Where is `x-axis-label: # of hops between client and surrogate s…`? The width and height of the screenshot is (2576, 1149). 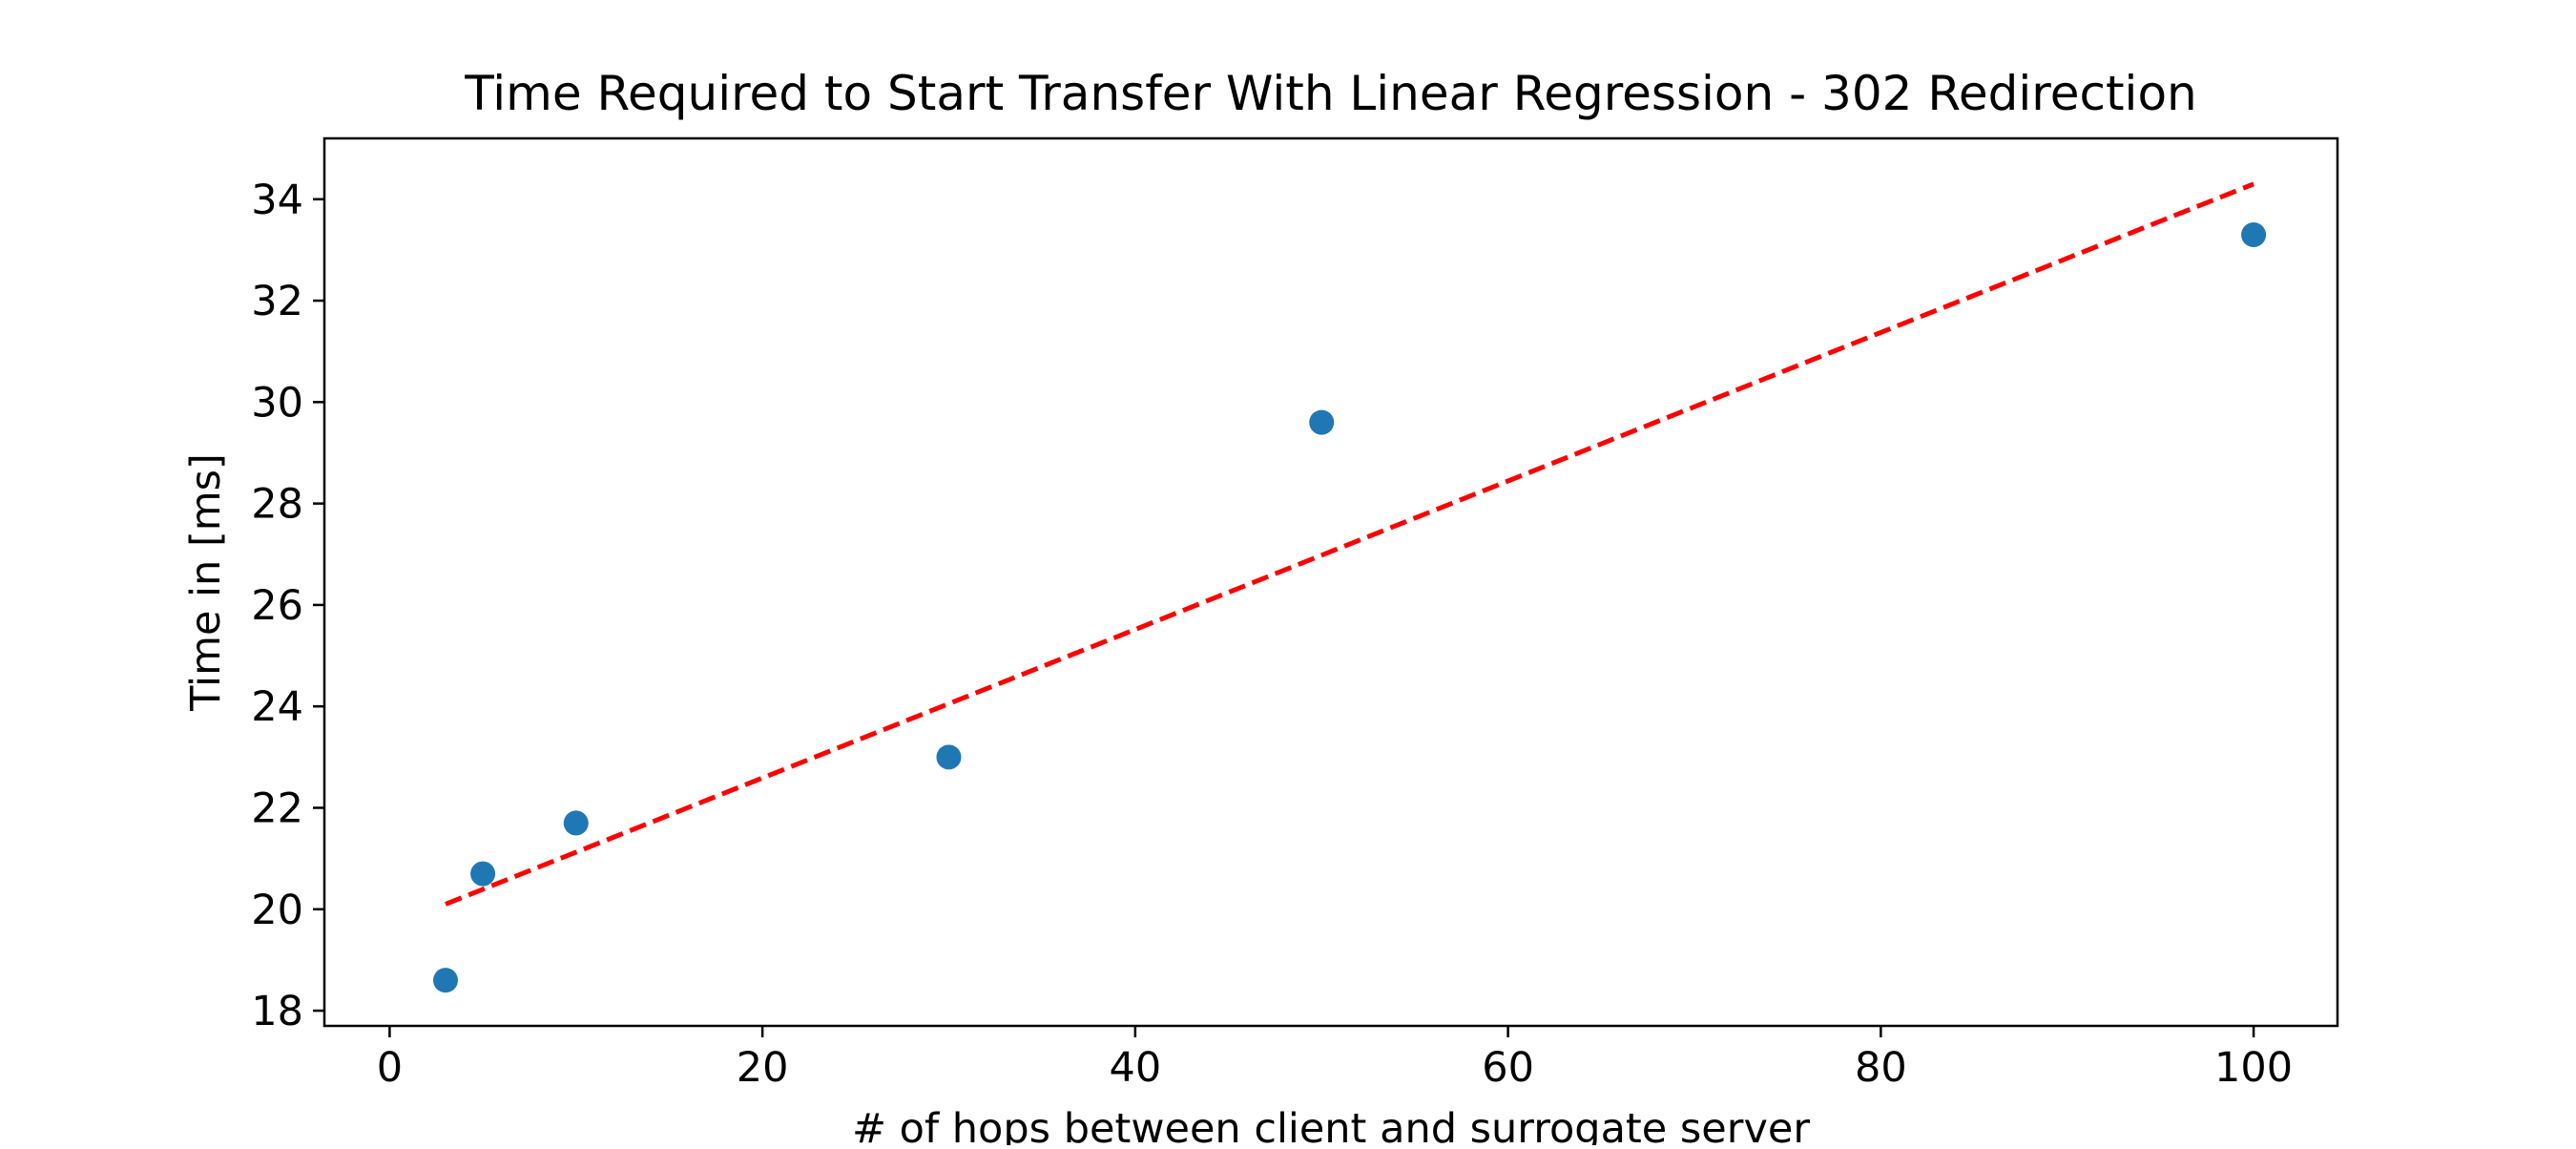
x-axis-label: # of hops between client and surrogate s… is located at coordinates (1331, 1125).